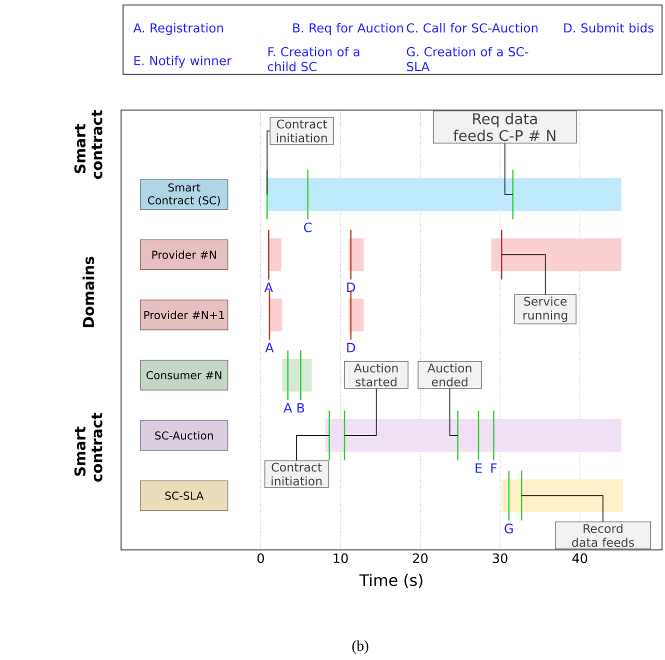 The width and height of the screenshot is (665, 660). I want to click on text: E. Notify winner, so click(183, 62).